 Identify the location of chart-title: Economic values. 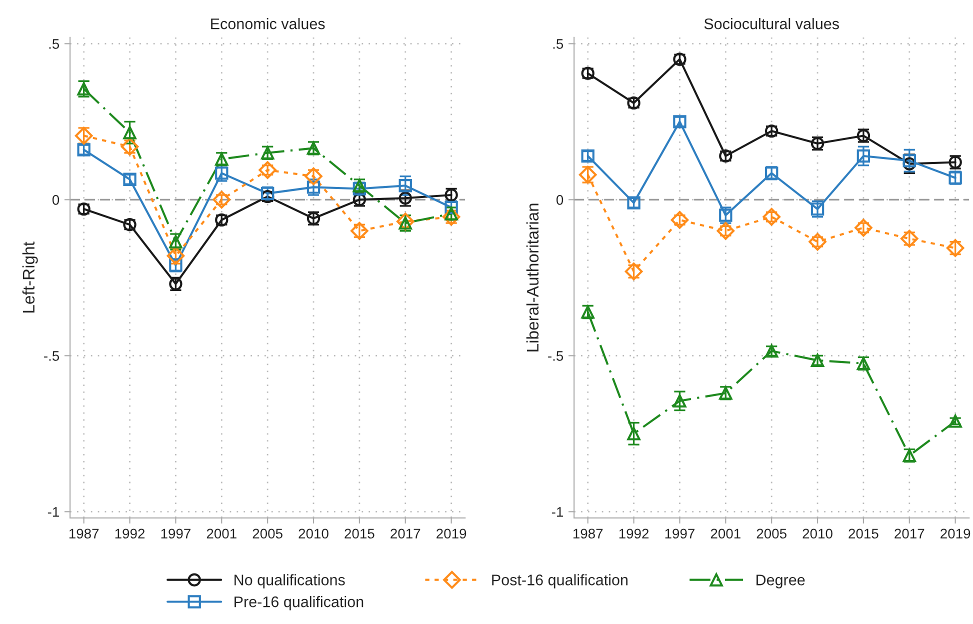
(268, 24).